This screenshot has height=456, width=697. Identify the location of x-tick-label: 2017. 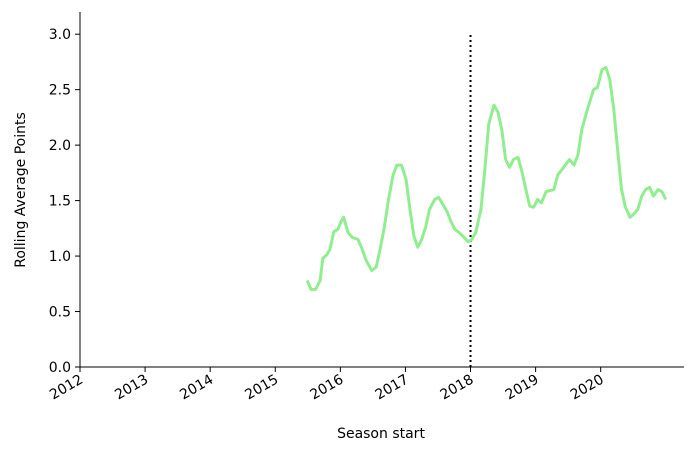
(392, 388).